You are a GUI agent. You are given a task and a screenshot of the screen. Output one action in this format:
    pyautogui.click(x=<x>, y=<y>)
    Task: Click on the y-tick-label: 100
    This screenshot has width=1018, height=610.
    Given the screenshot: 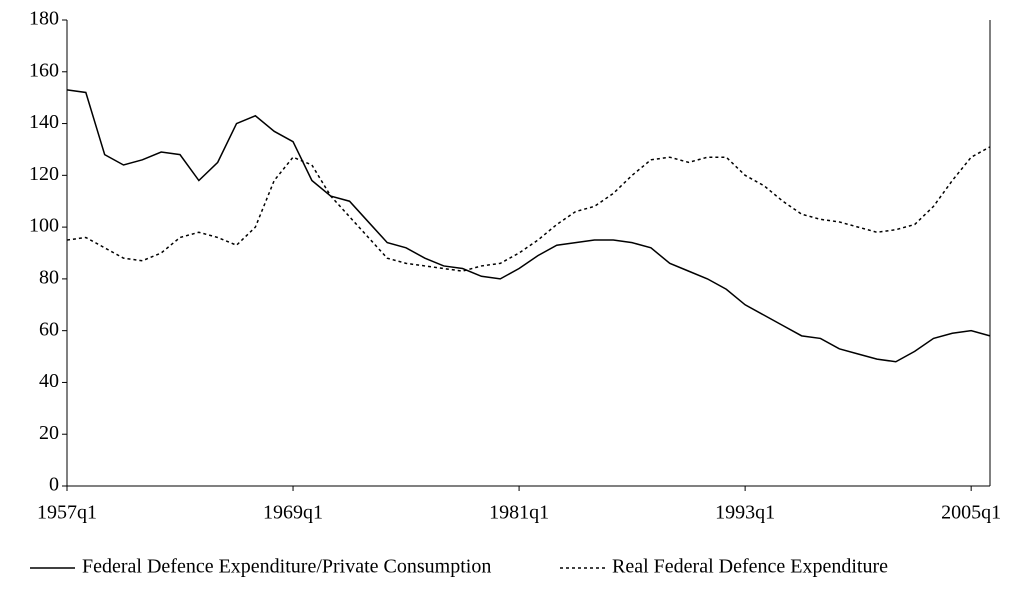 What is the action you would take?
    pyautogui.click(x=44, y=226)
    